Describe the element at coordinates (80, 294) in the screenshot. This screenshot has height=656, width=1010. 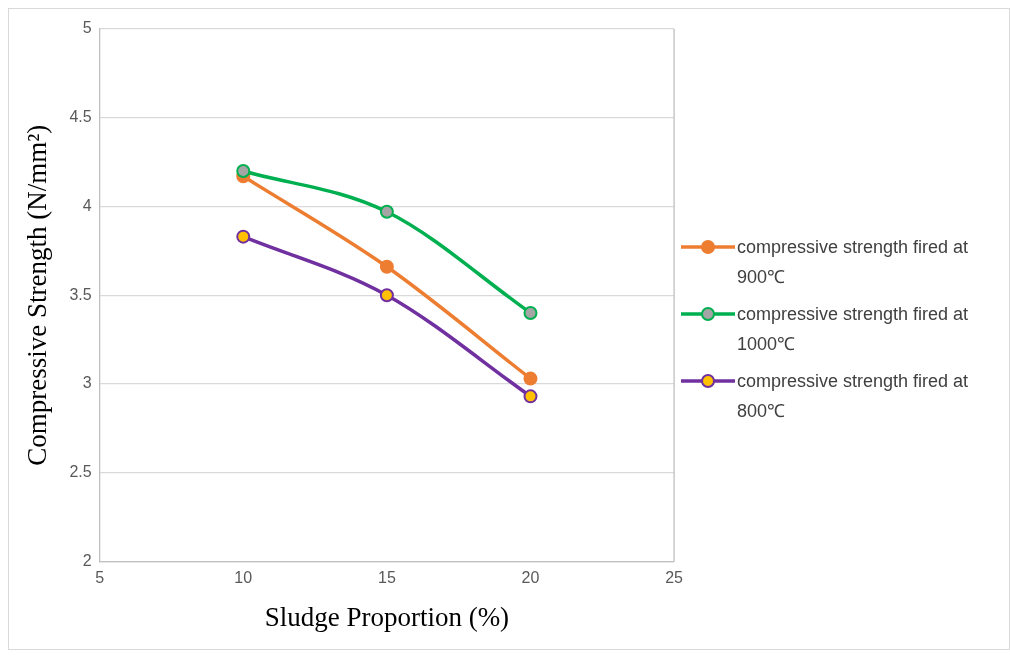
I see `y-tick-label: 3.5` at that location.